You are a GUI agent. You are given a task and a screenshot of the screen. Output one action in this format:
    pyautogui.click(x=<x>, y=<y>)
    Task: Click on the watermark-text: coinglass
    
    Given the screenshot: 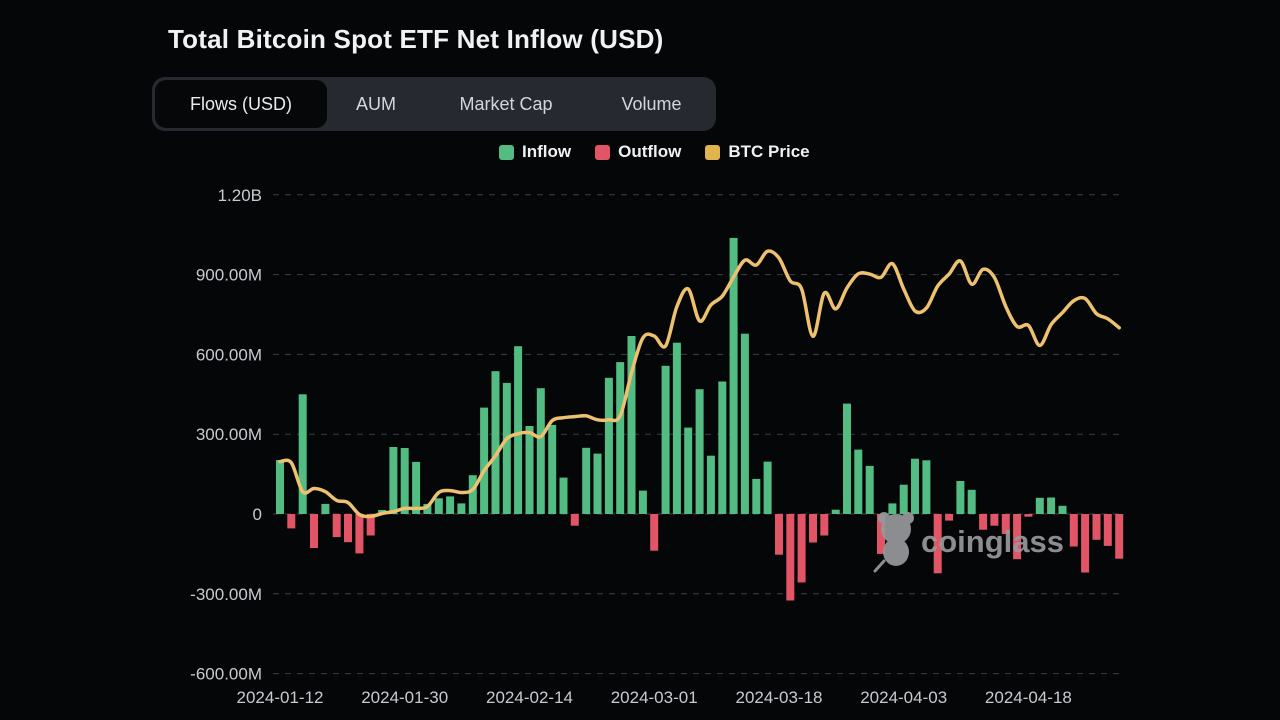 What is the action you would take?
    pyautogui.click(x=992, y=541)
    